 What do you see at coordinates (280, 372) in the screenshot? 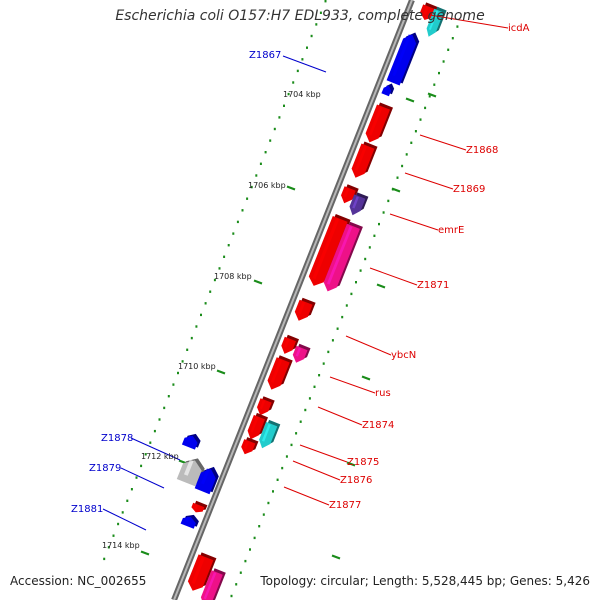
I see `z1874-feature` at bounding box center [280, 372].